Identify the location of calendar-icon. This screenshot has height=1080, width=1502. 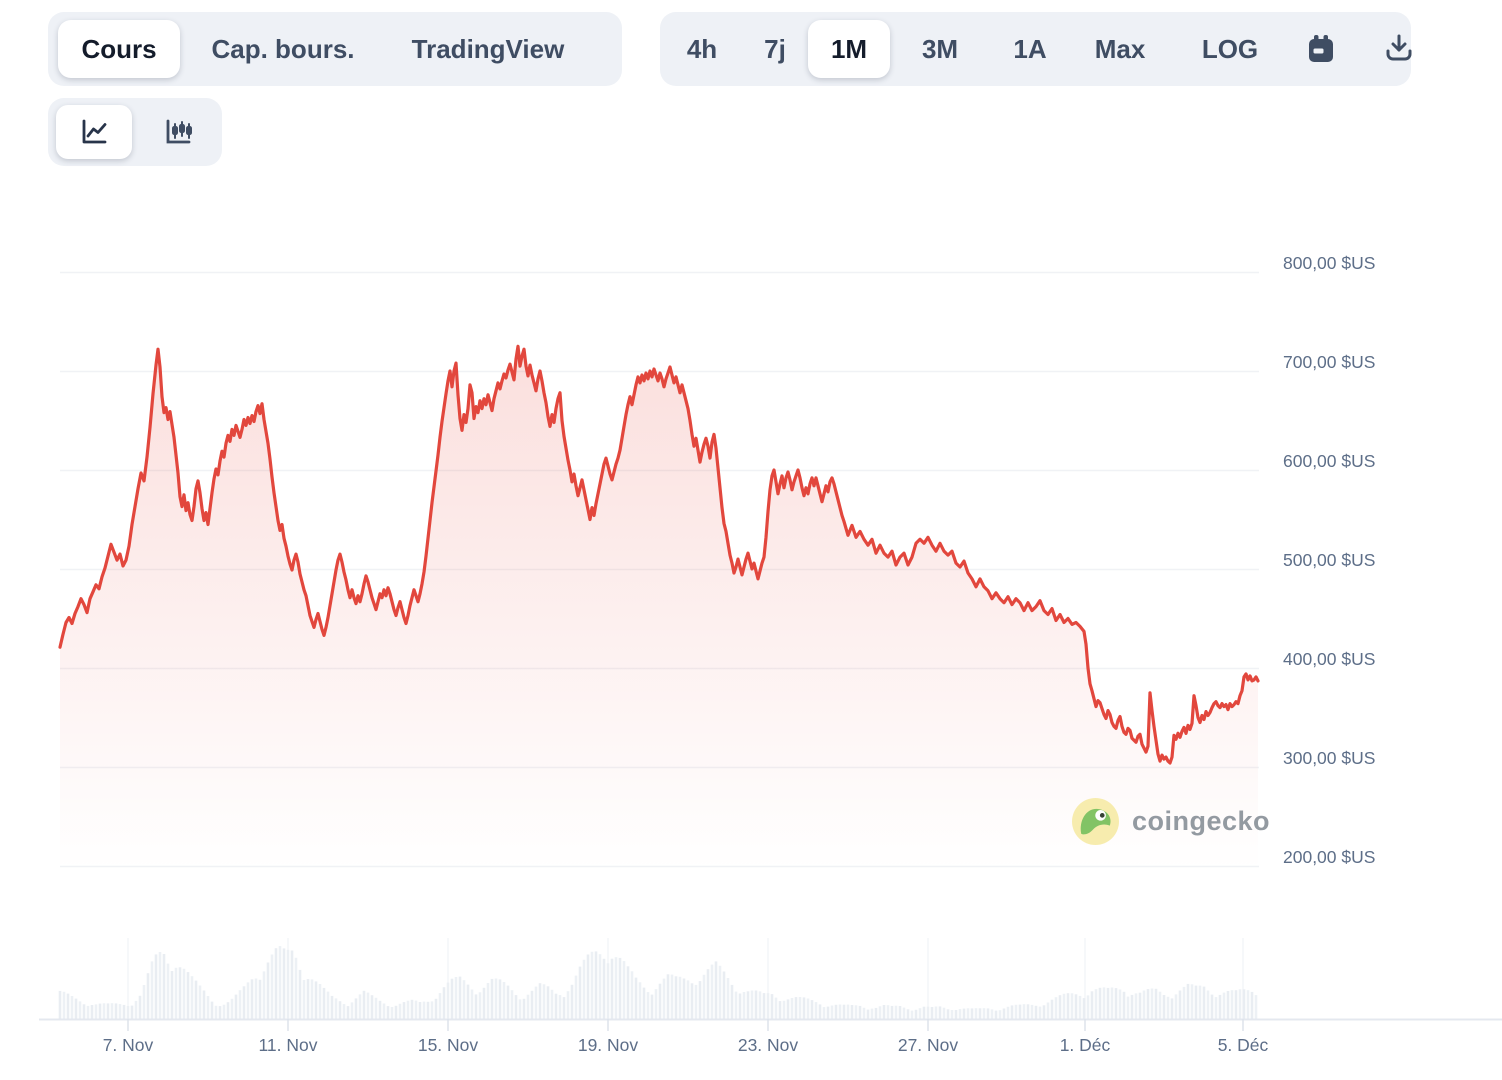
(1321, 48).